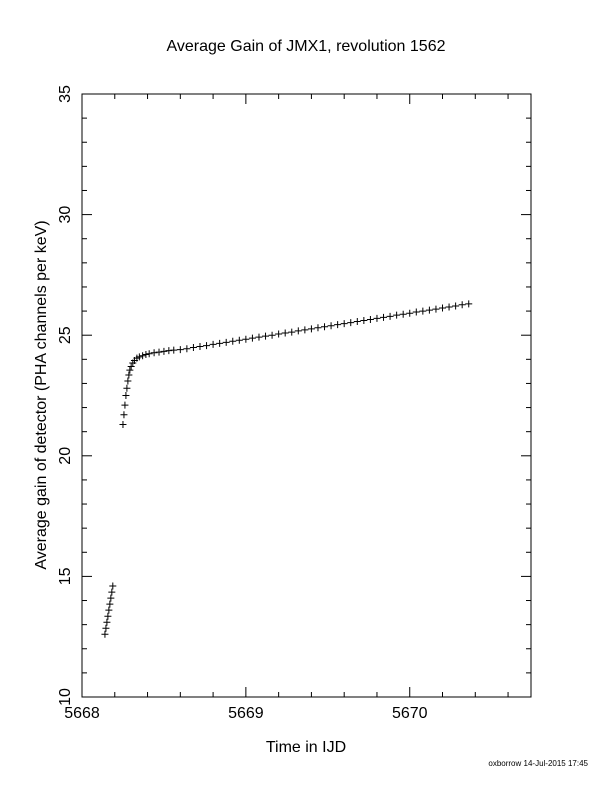 The width and height of the screenshot is (612, 792). I want to click on footer: oxborrow 14-Jul-2015 17:45, so click(538, 763).